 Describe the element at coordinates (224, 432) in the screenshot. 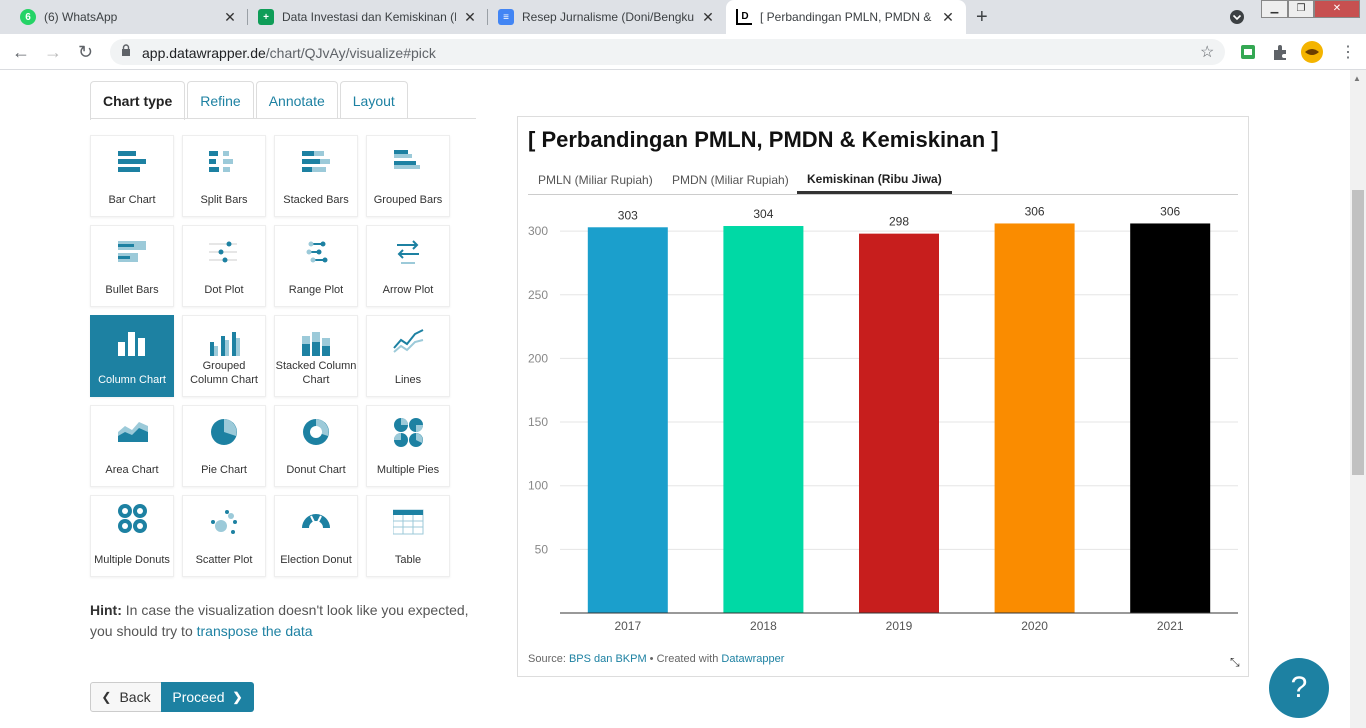

I see `pie-chart-icon` at that location.